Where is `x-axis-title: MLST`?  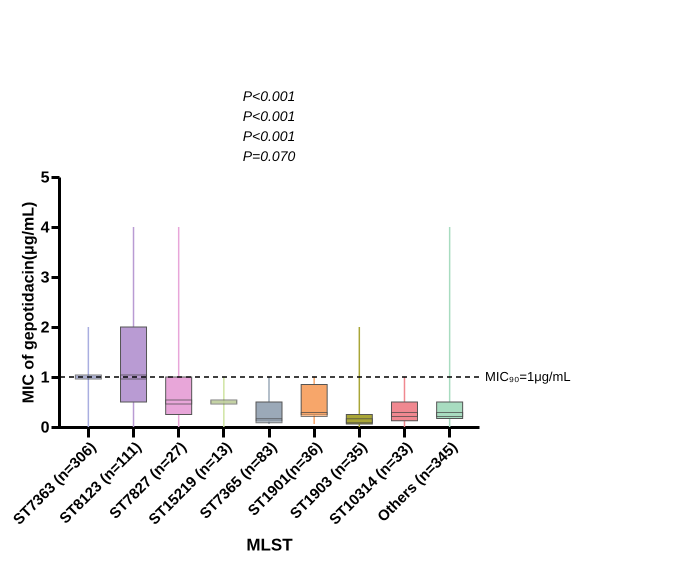
x-axis-title: MLST is located at coordinates (270, 545).